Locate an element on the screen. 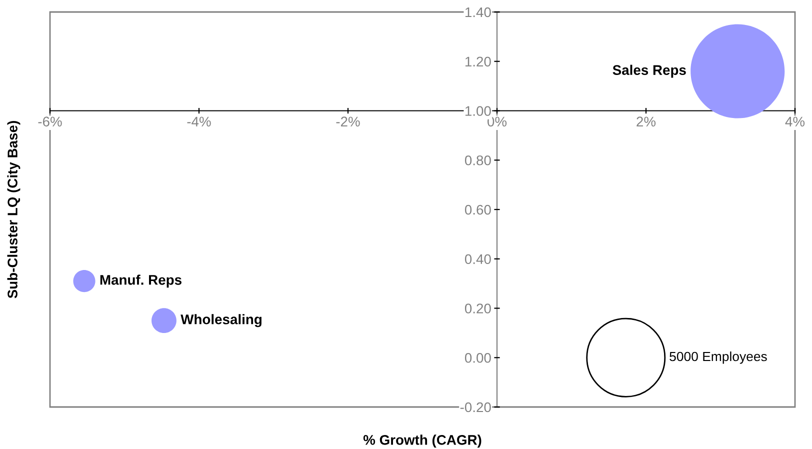  y-tick-label: 0.00 is located at coordinates (477, 357).